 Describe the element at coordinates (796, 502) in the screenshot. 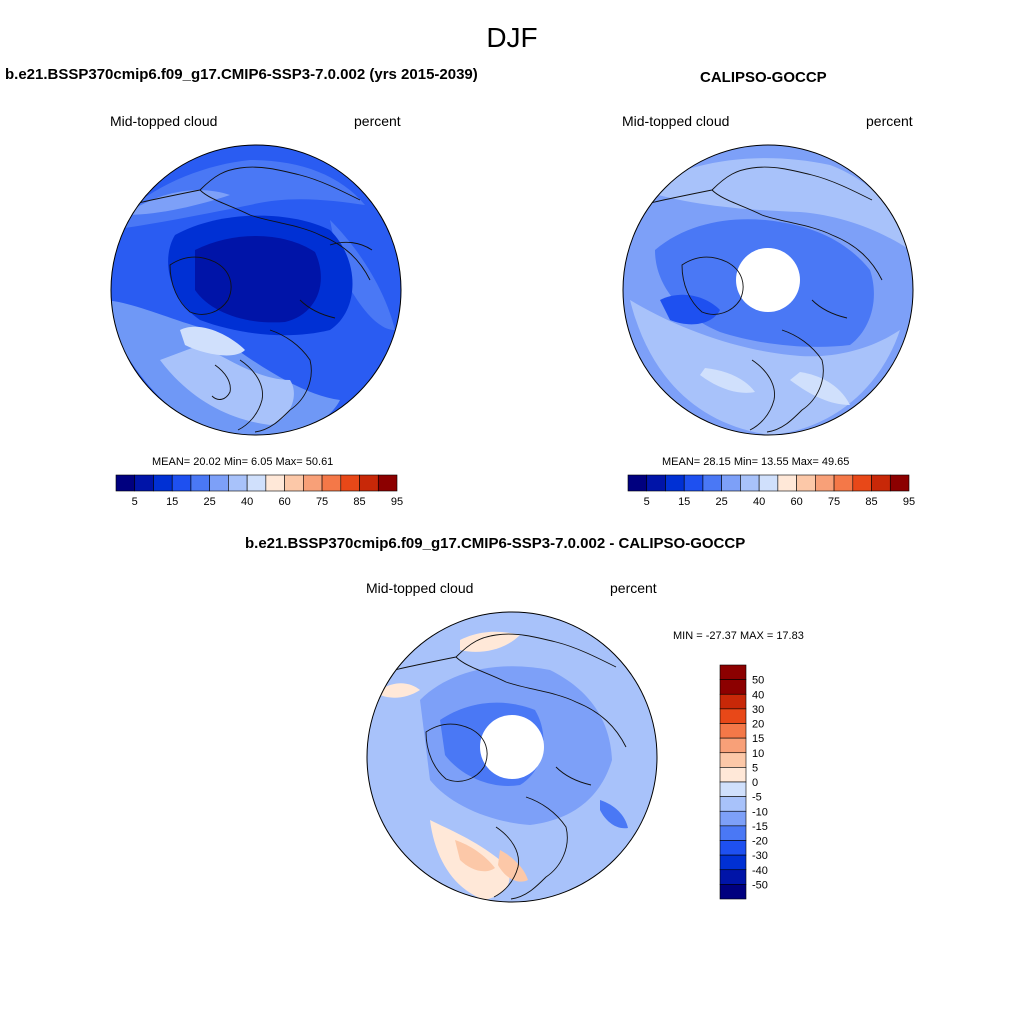

I see `panel2-colorbar-tick-label: 60` at that location.